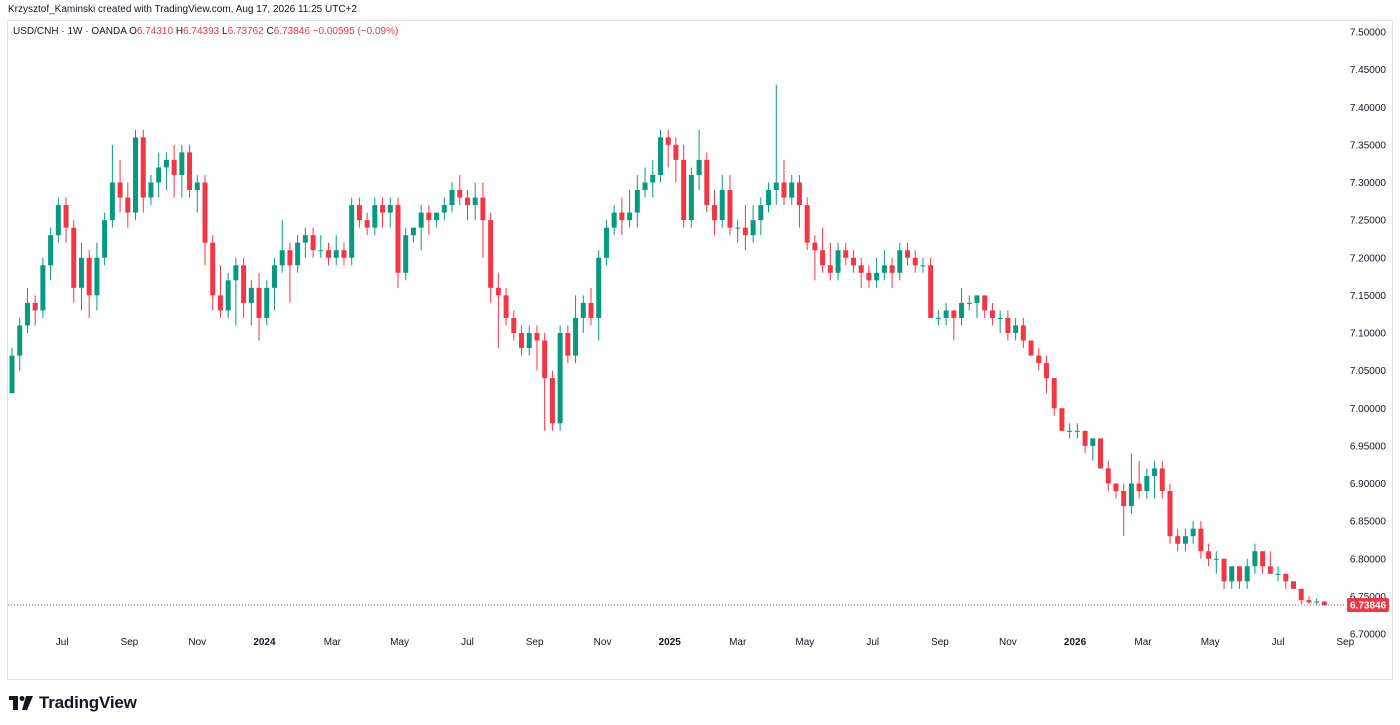  Describe the element at coordinates (70, 31) in the screenshot. I see `symbol-label: USD/CNH · 1W · OANDA` at that location.